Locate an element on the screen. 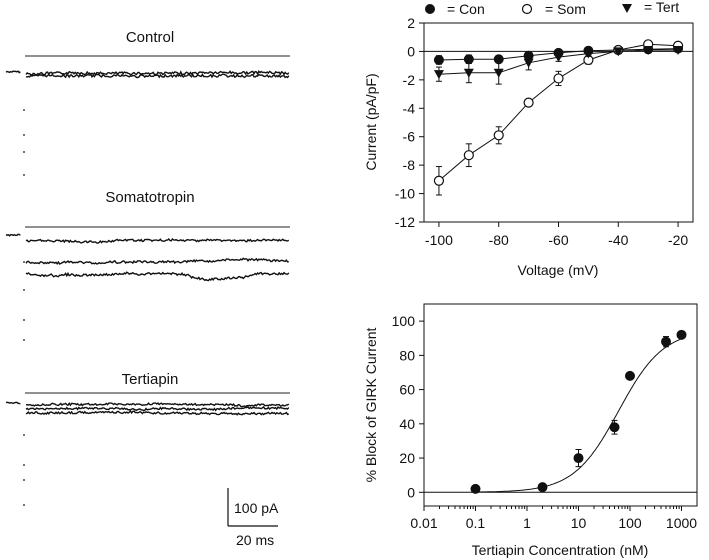 The image size is (709, 560). dr-x-tick-label: 100 is located at coordinates (630, 523).